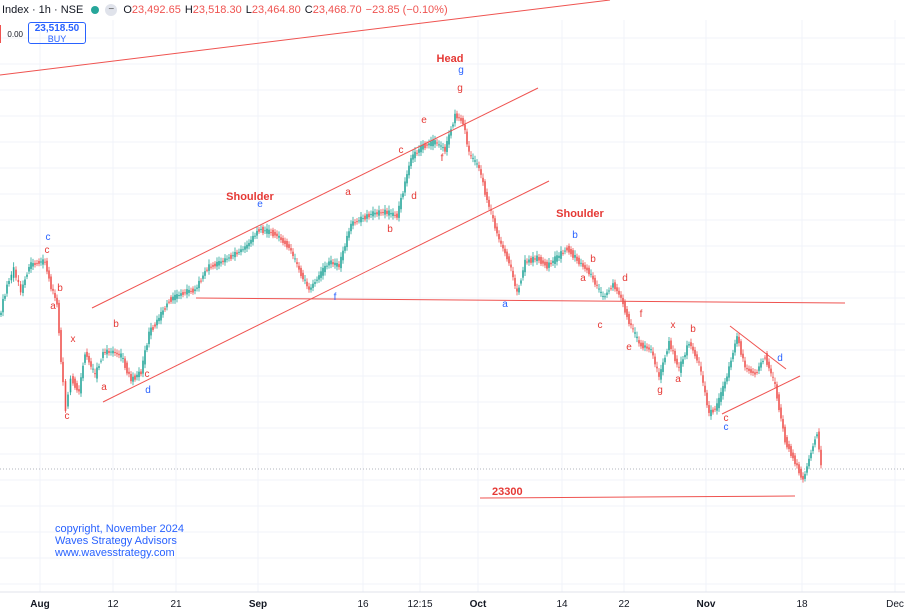 The width and height of the screenshot is (905, 613). I want to click on wave-label: b, so click(390, 229).